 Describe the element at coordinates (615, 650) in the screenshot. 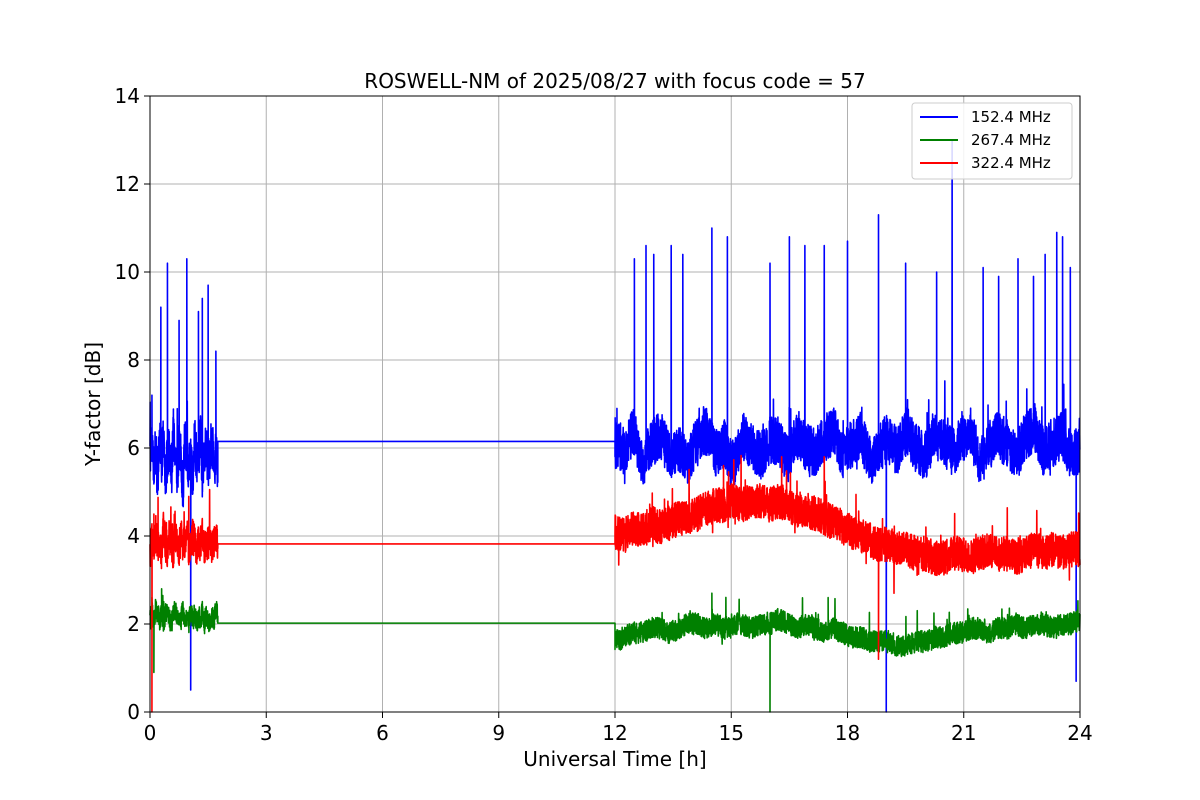

I see `series-line` at that location.